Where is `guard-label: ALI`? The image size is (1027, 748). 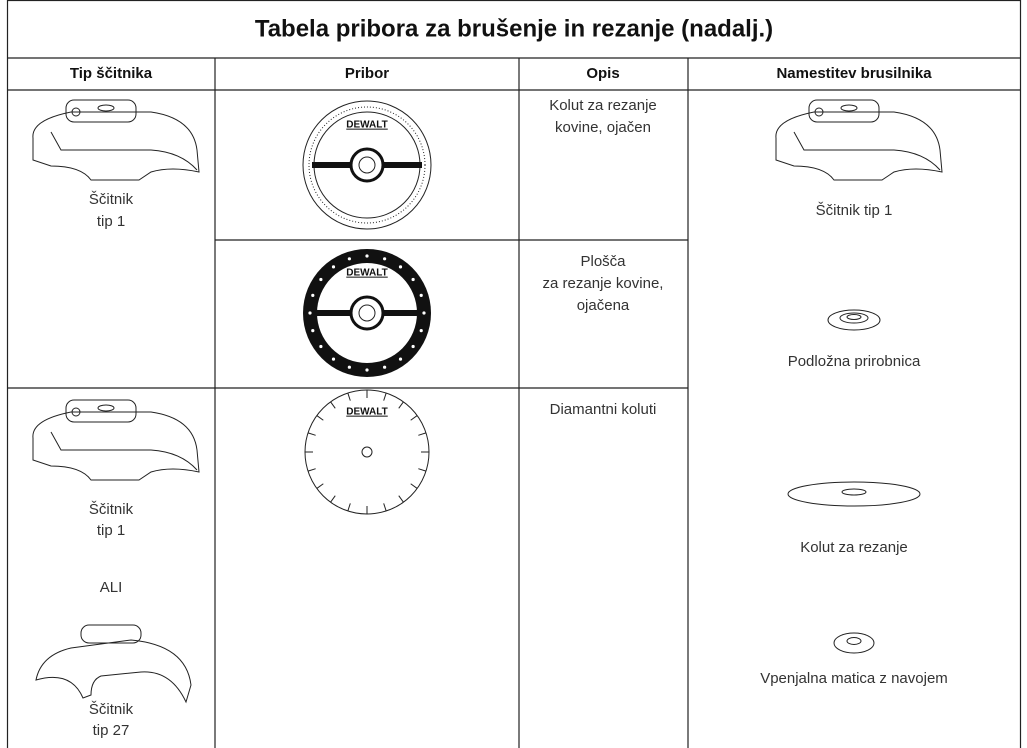
guard-label: ALI is located at coordinates (111, 587).